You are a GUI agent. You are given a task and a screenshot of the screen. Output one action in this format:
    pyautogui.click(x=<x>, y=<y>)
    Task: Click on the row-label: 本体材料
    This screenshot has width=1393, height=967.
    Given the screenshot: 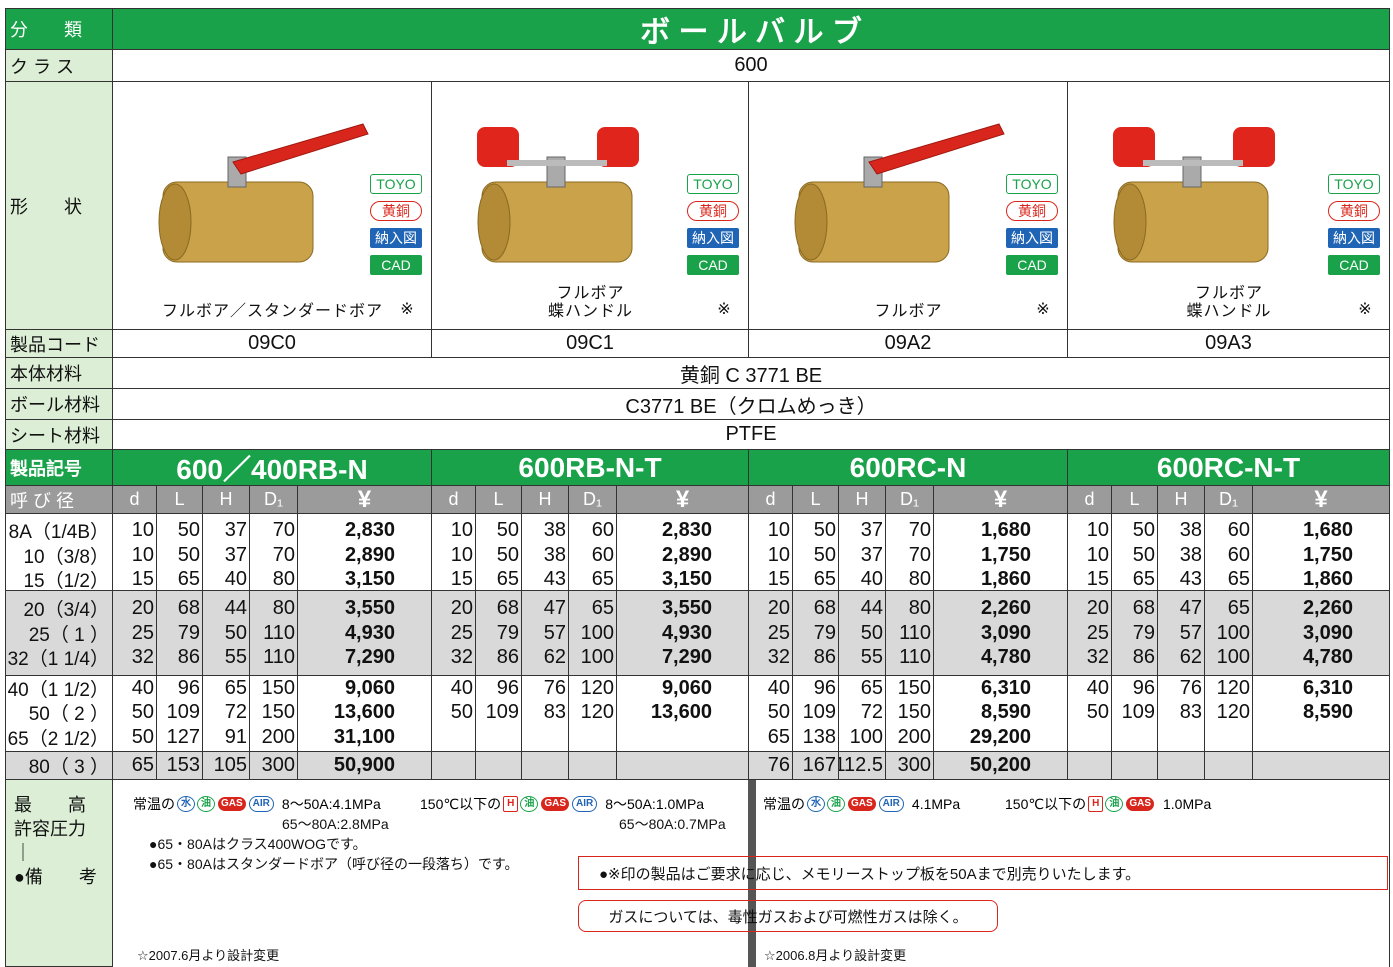 What is the action you would take?
    pyautogui.click(x=59, y=373)
    